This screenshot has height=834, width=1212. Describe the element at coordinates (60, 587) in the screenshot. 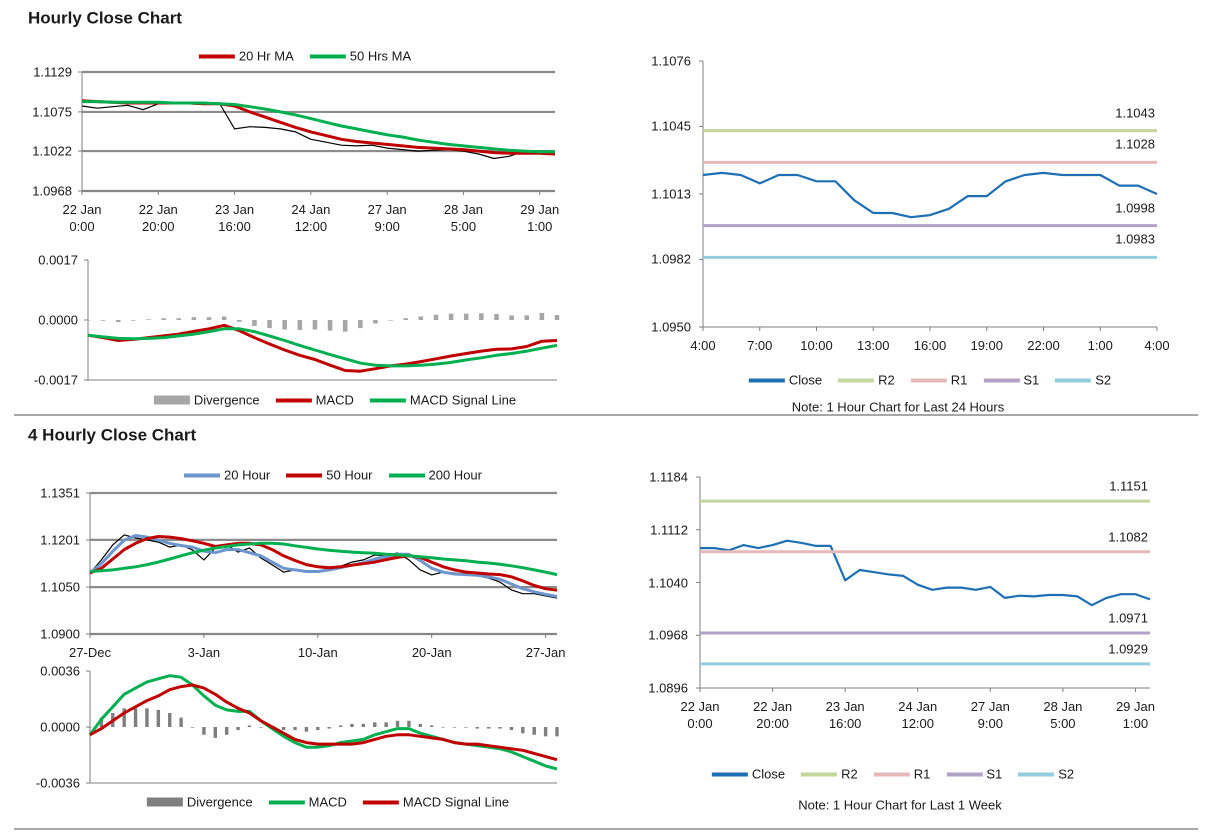

I see `y-tick-label: 1.1050` at that location.